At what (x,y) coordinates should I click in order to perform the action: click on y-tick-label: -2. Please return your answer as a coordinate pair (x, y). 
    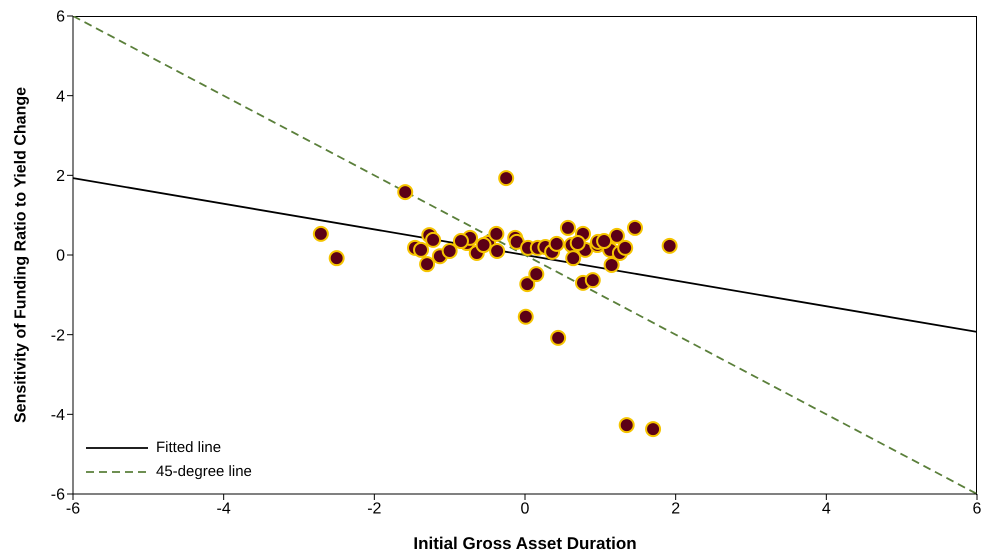
    Looking at the image, I should click on (58, 335).